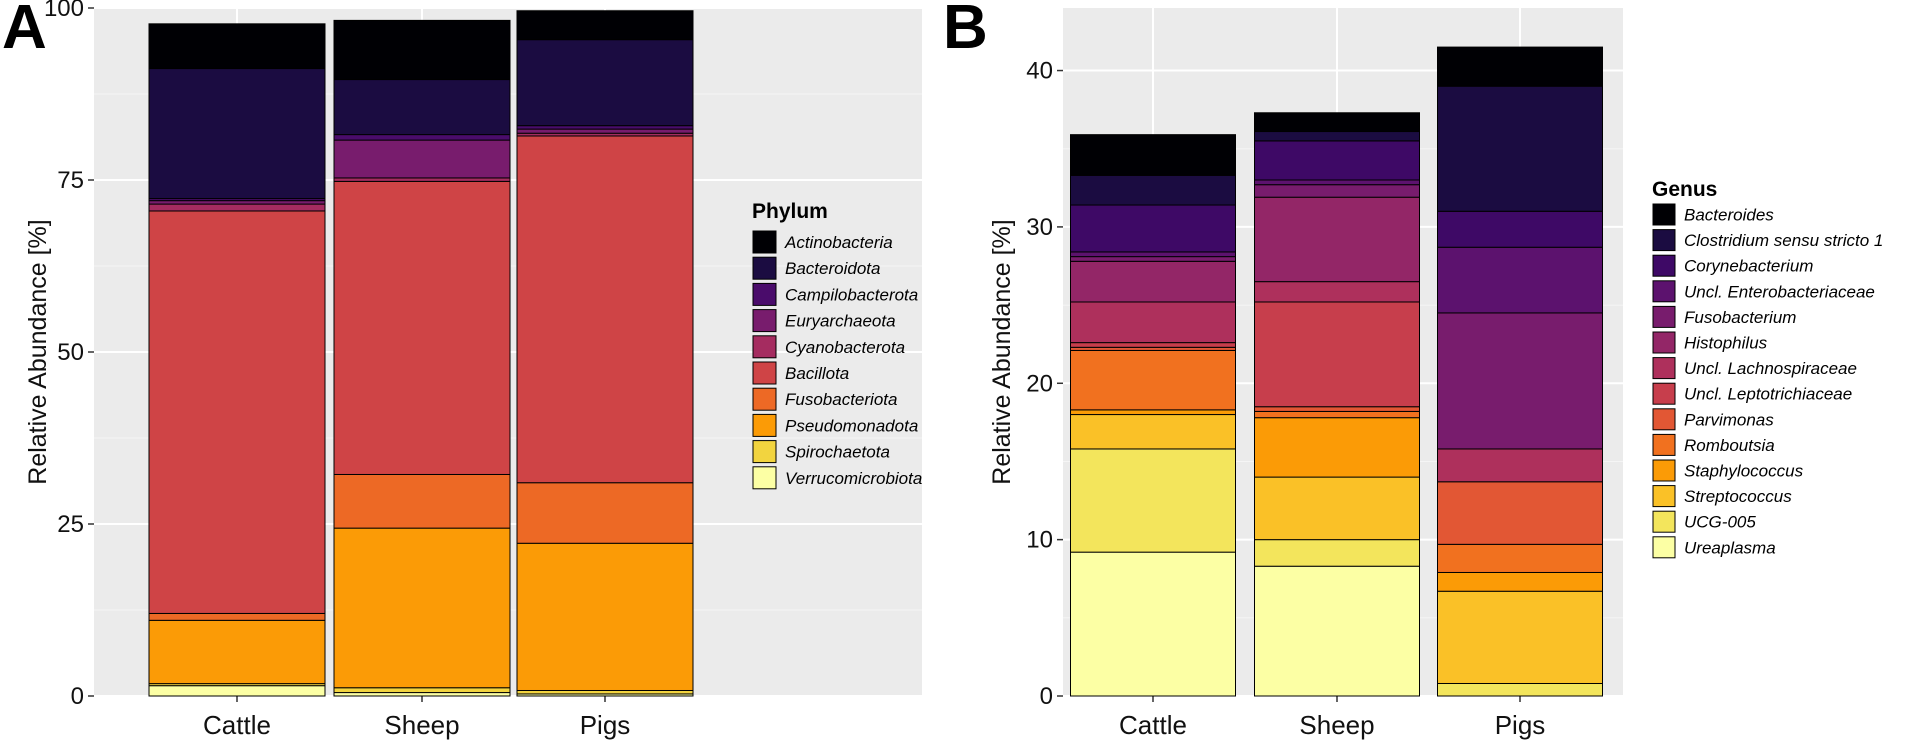 Image resolution: width=1906 pixels, height=743 pixels. I want to click on panel-a-legend-title: Phylum, so click(790, 211).